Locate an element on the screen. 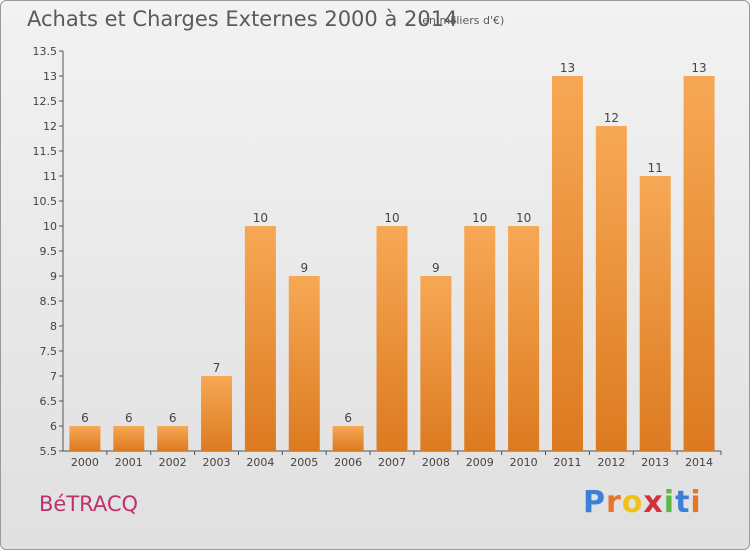 The width and height of the screenshot is (750, 550). y-tick-label: 8.5 is located at coordinates (49, 301).